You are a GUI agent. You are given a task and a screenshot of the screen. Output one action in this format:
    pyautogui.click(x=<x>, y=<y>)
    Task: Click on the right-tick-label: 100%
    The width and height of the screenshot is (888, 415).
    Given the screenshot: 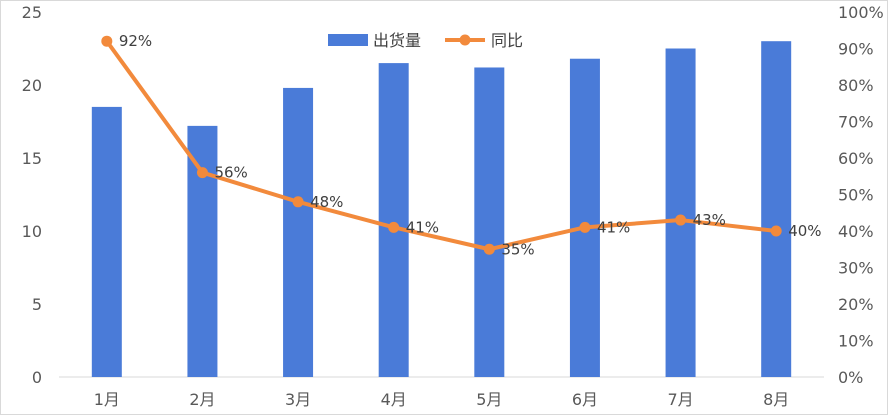 What is the action you would take?
    pyautogui.click(x=861, y=12)
    